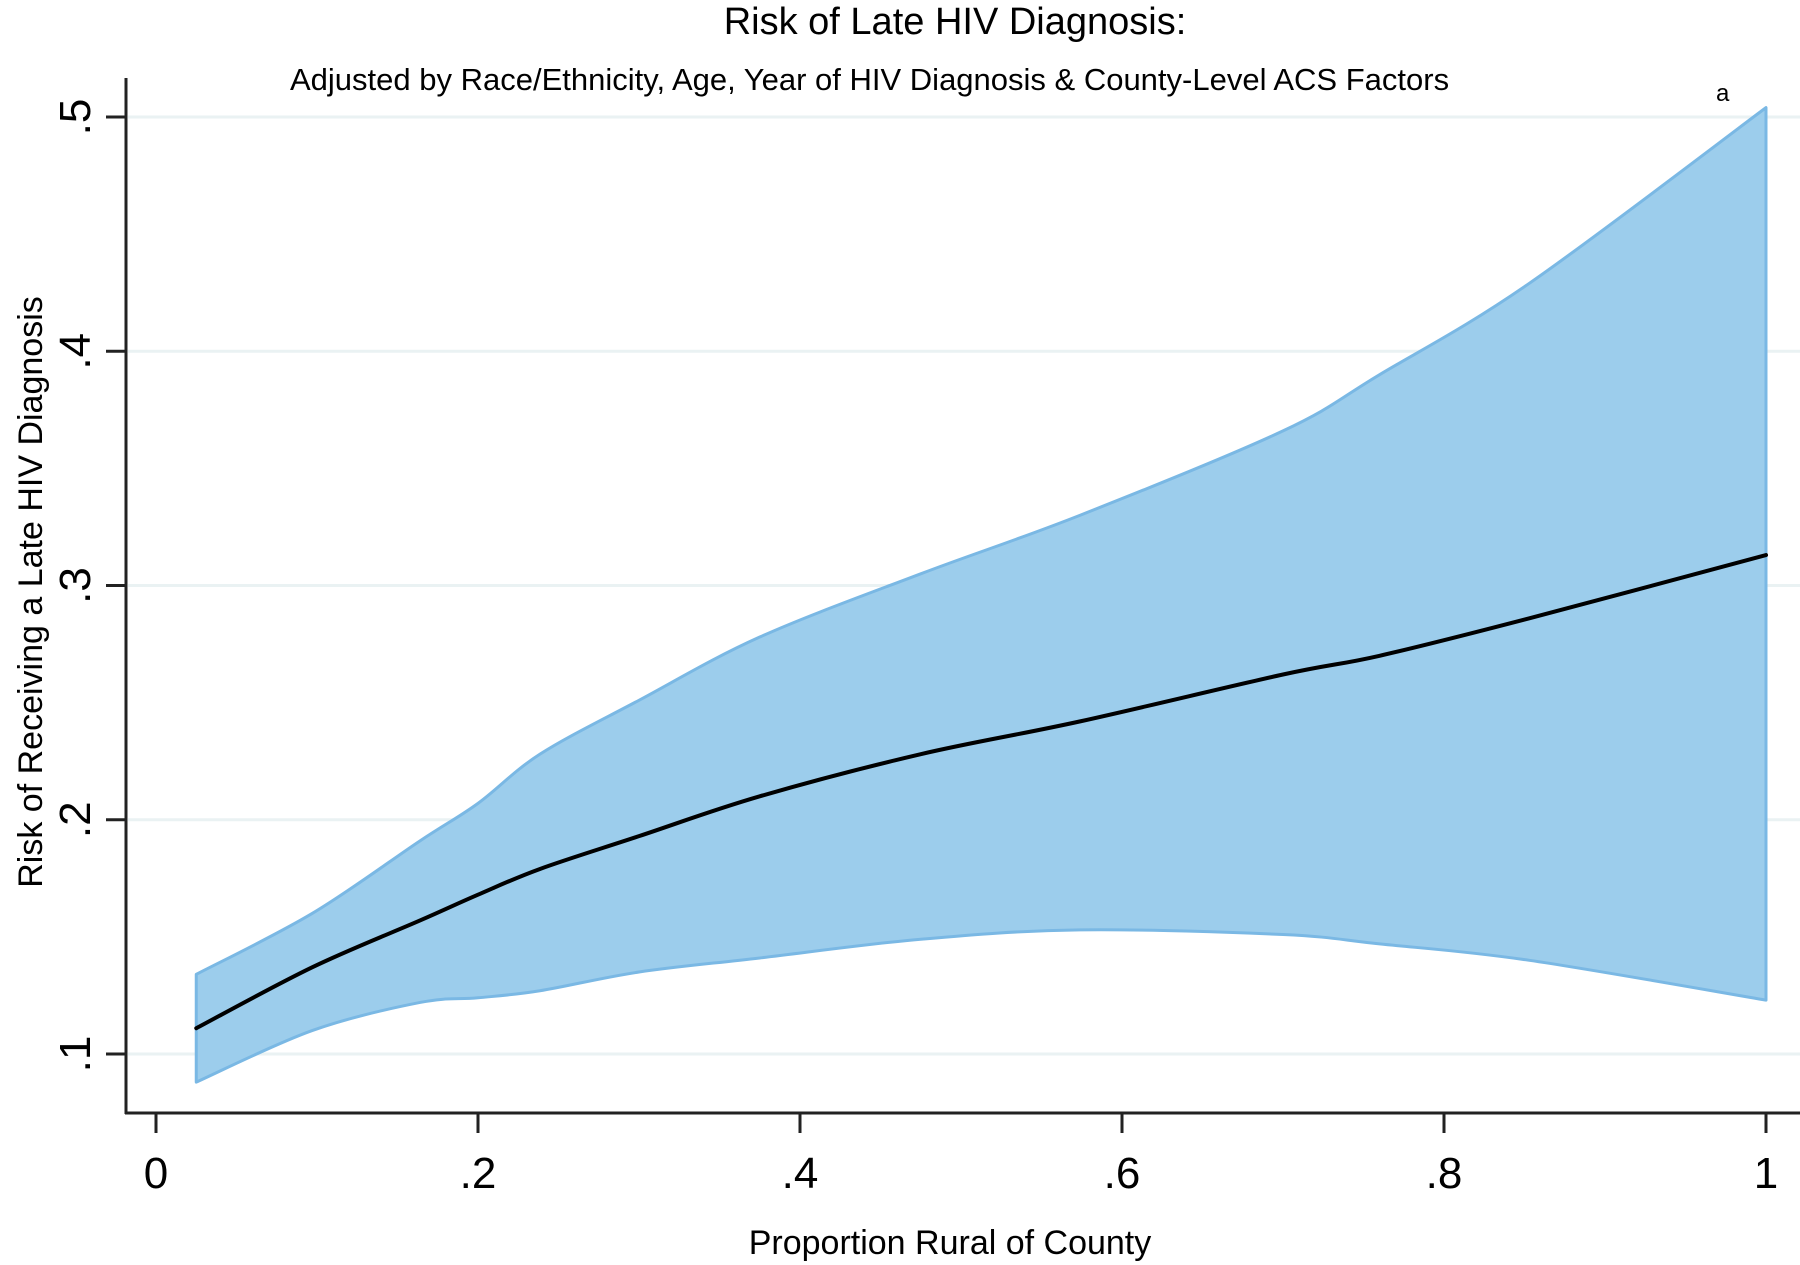 The width and height of the screenshot is (1800, 1265). What do you see at coordinates (961, 1155) in the screenshot?
I see `x-ticks: 0 .2 .4 .6 .8 1` at bounding box center [961, 1155].